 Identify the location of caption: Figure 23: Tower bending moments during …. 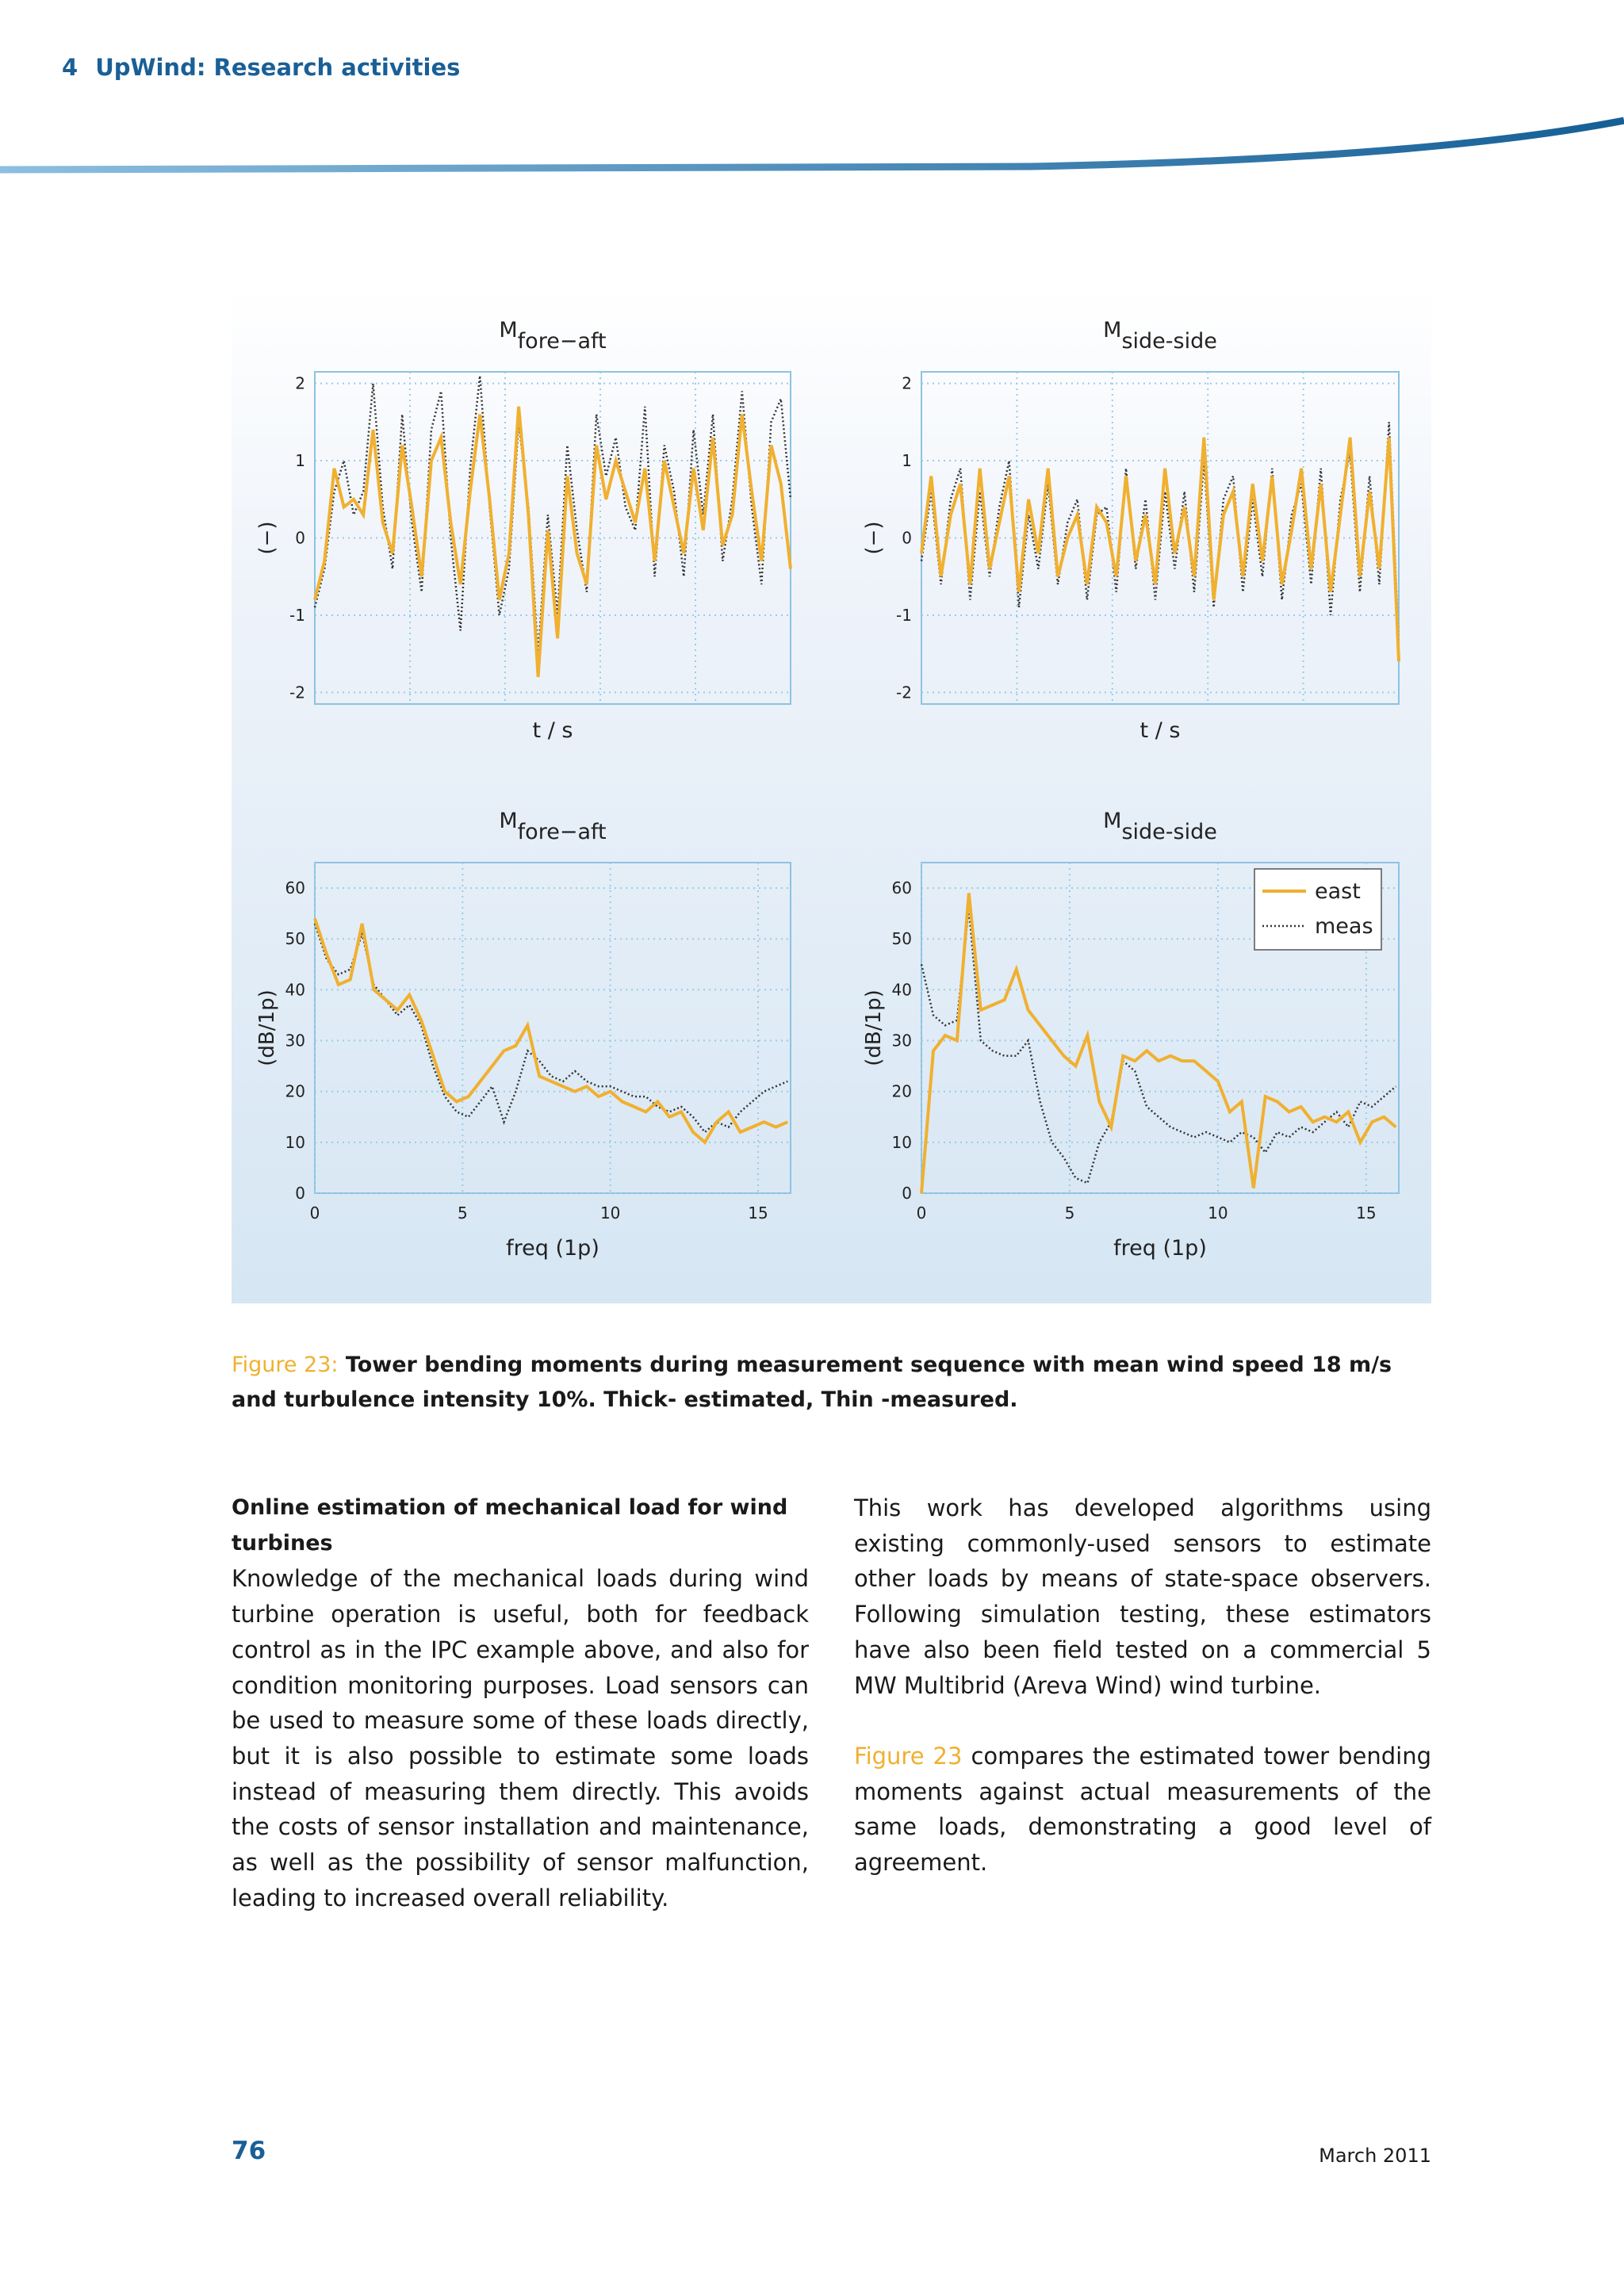
(831, 1383).